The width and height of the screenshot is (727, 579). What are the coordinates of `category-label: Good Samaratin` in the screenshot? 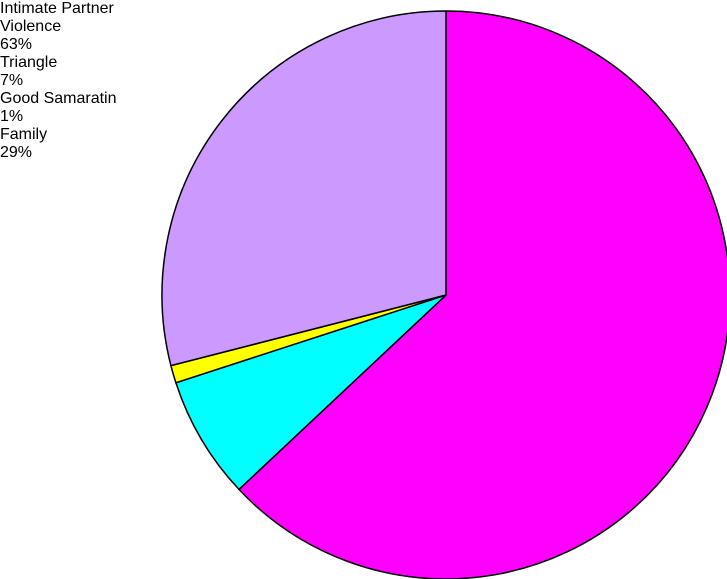 It's located at (58, 98).